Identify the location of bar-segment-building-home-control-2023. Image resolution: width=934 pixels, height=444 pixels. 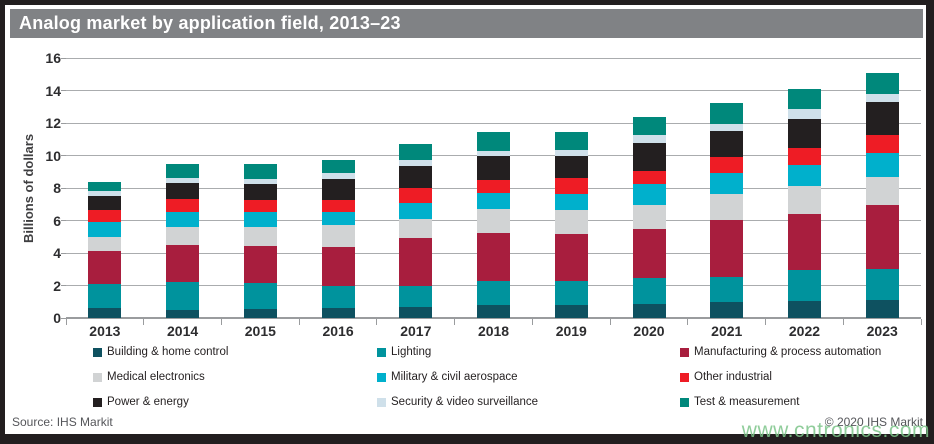
(882, 309).